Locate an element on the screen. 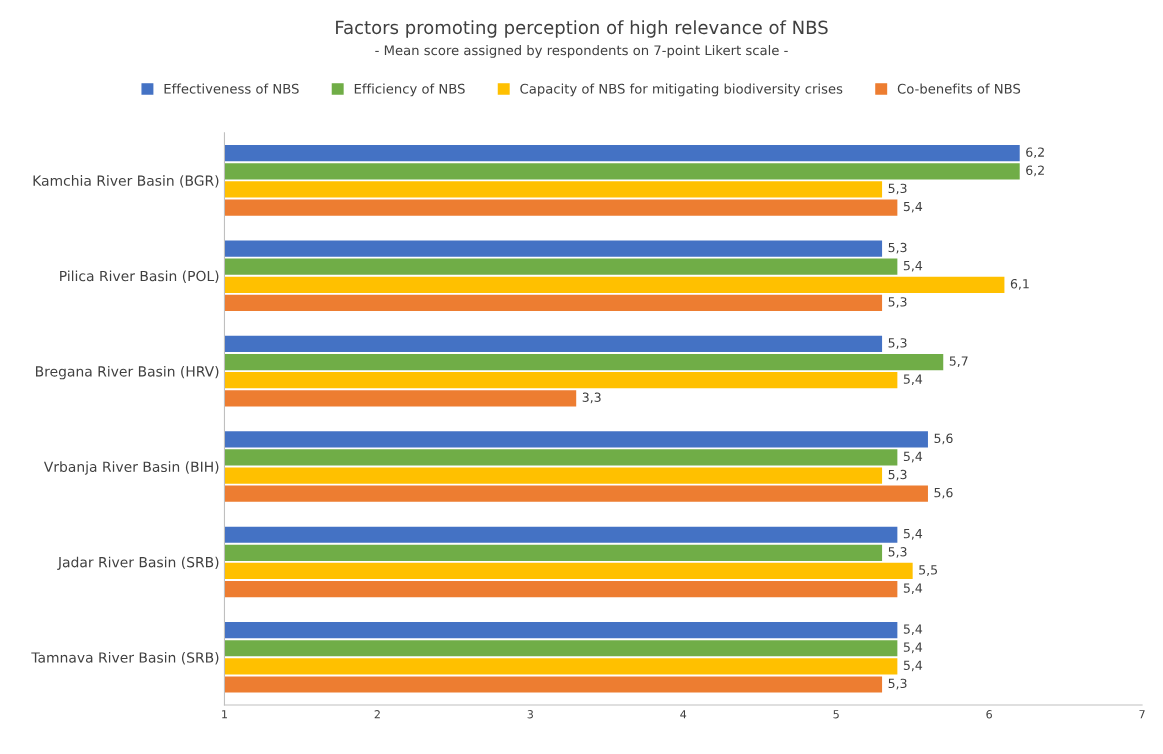 Image resolution: width=1163 pixels, height=754 pixels. x-tick-label: 6 is located at coordinates (989, 714).